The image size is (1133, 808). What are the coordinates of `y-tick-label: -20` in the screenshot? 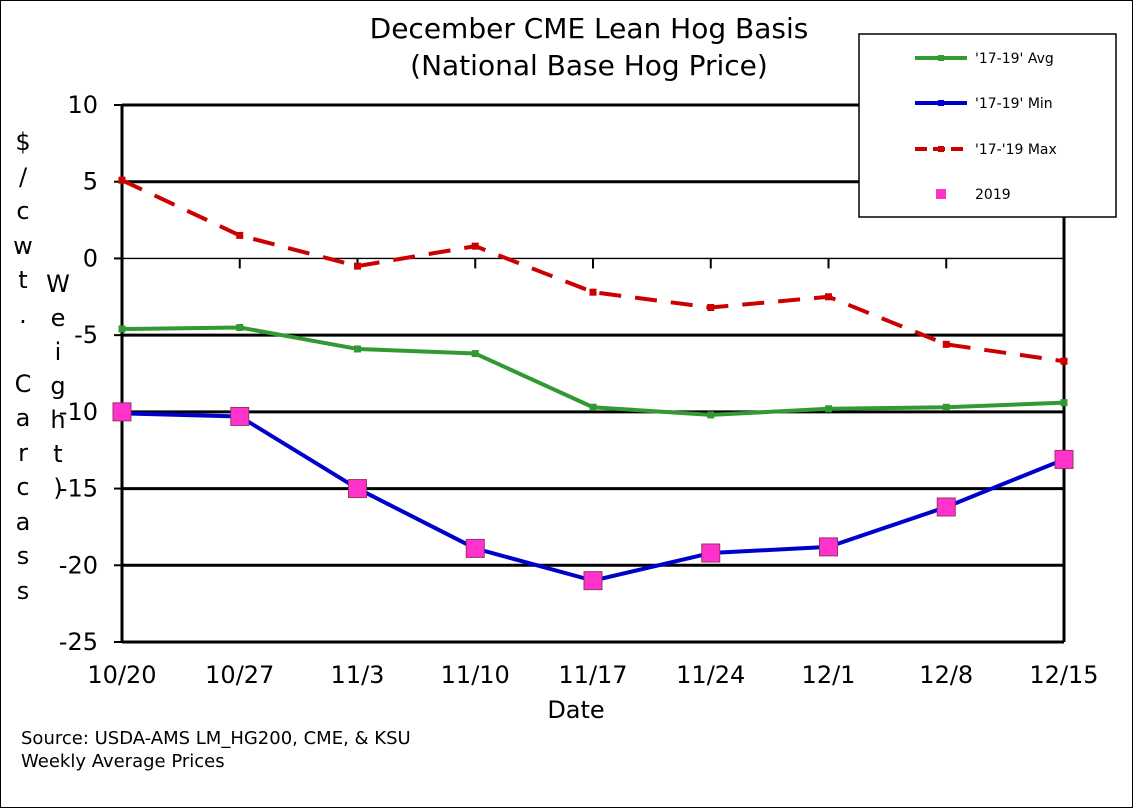 It's located at (78, 565).